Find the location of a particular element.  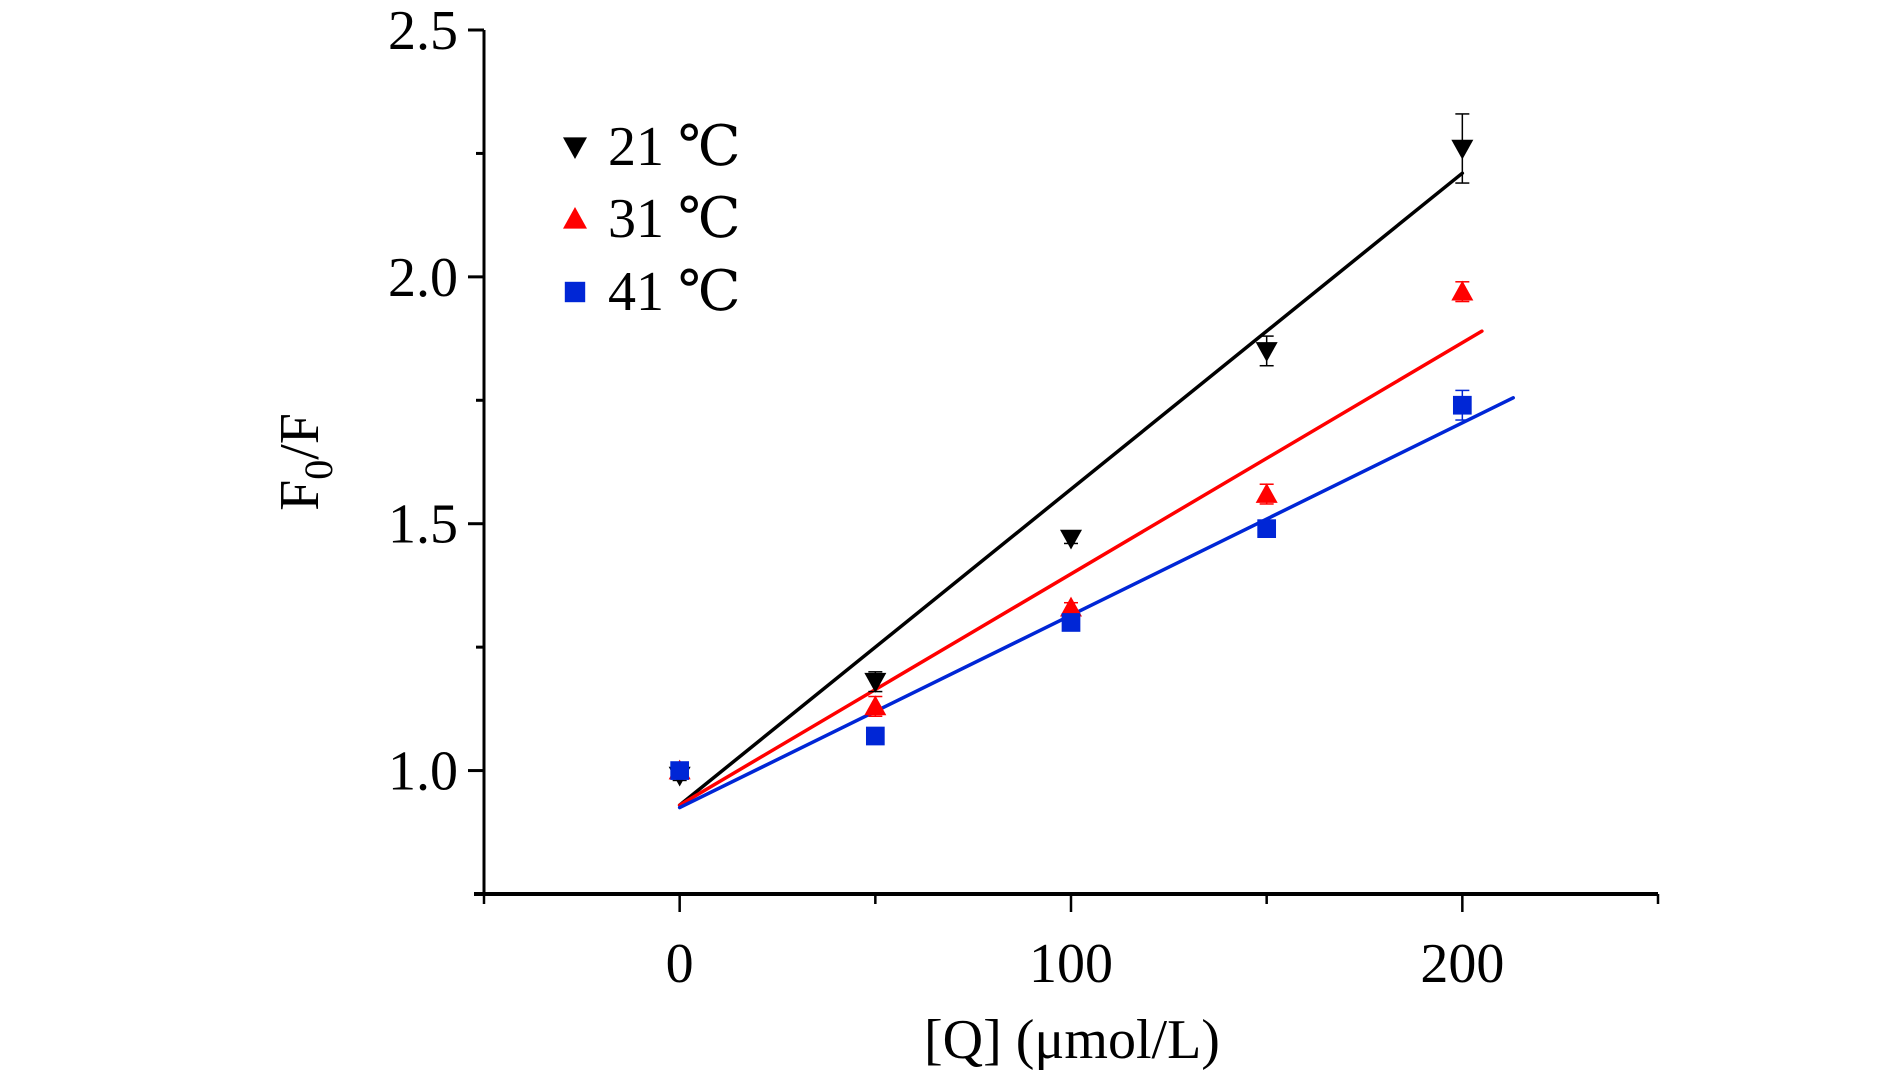

x-tick-label: 0 is located at coordinates (680, 964).